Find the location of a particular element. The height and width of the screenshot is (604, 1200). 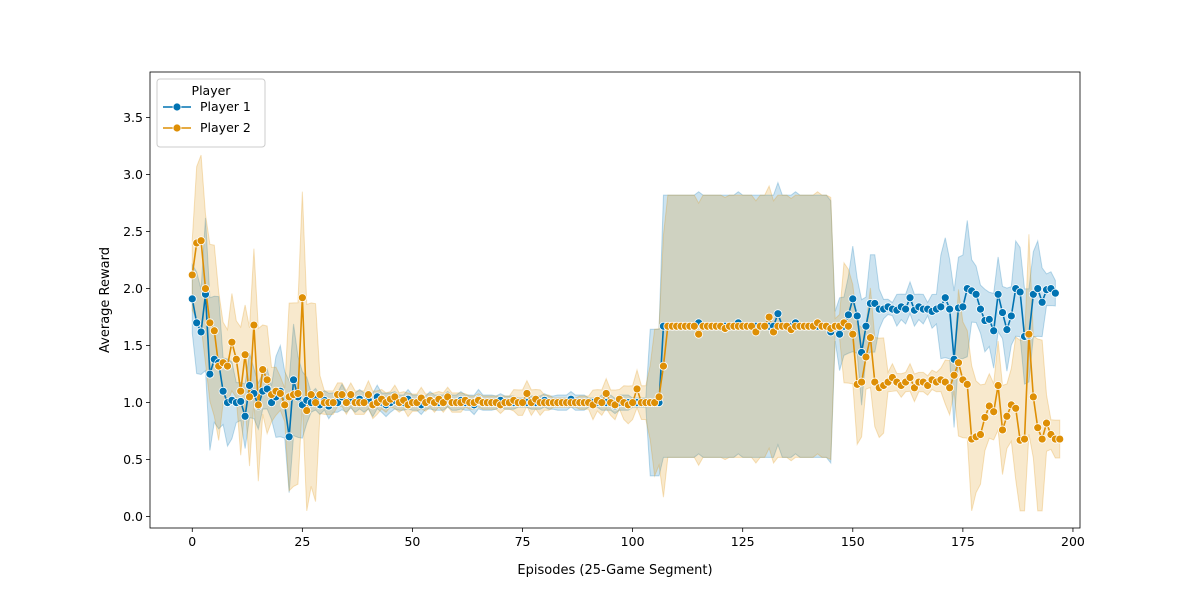

y-tick-label: 3.5 is located at coordinates (133, 117).